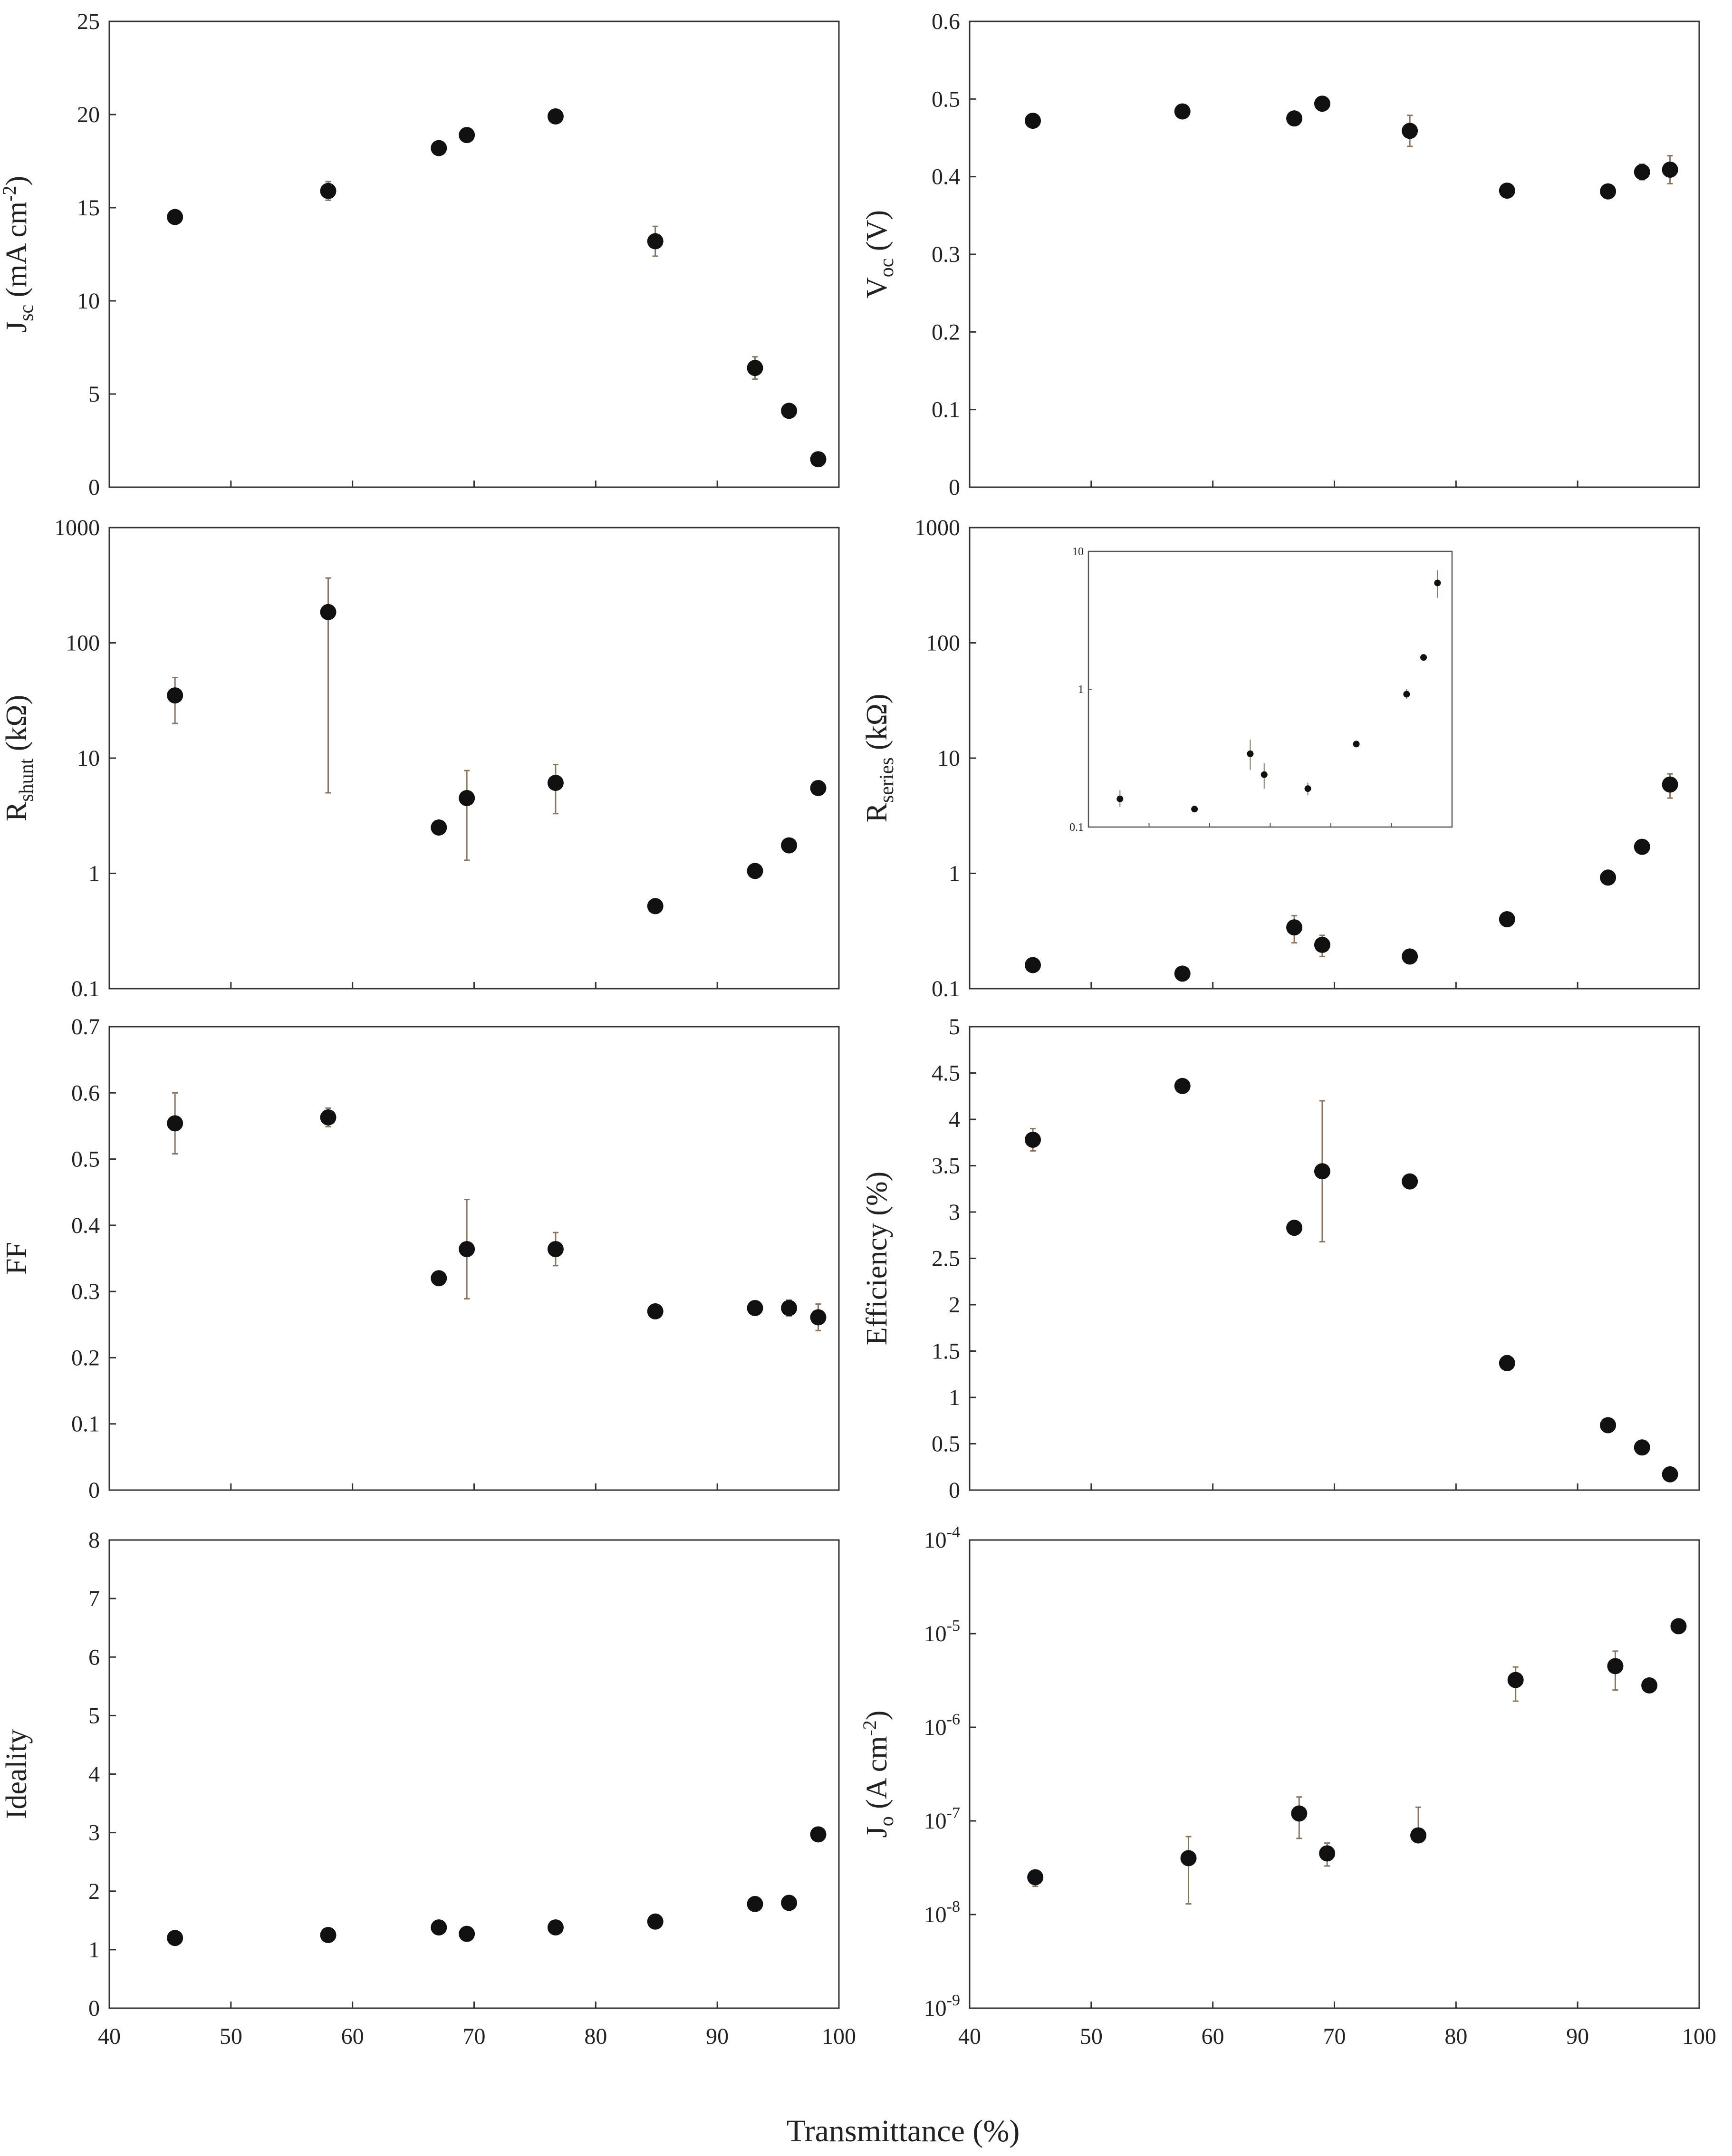 Image resolution: width=1732 pixels, height=2156 pixels. I want to click on y-tick-label: 10⁻⁵, so click(942, 1631).